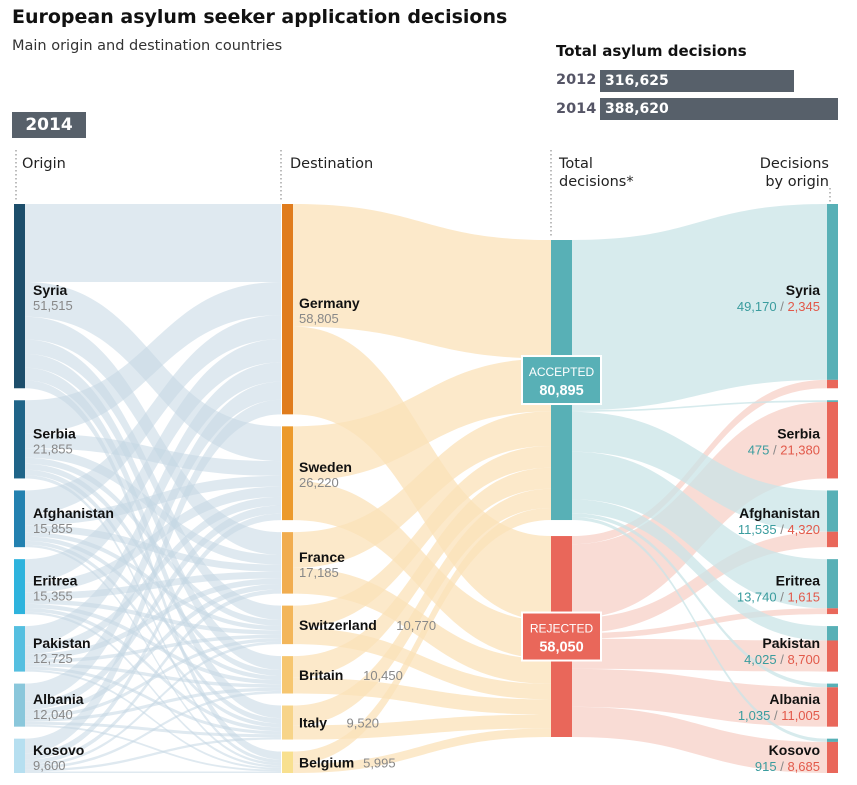 This screenshot has height=785, width=857. I want to click on flow-rejected-to-albania, so click(699, 697).